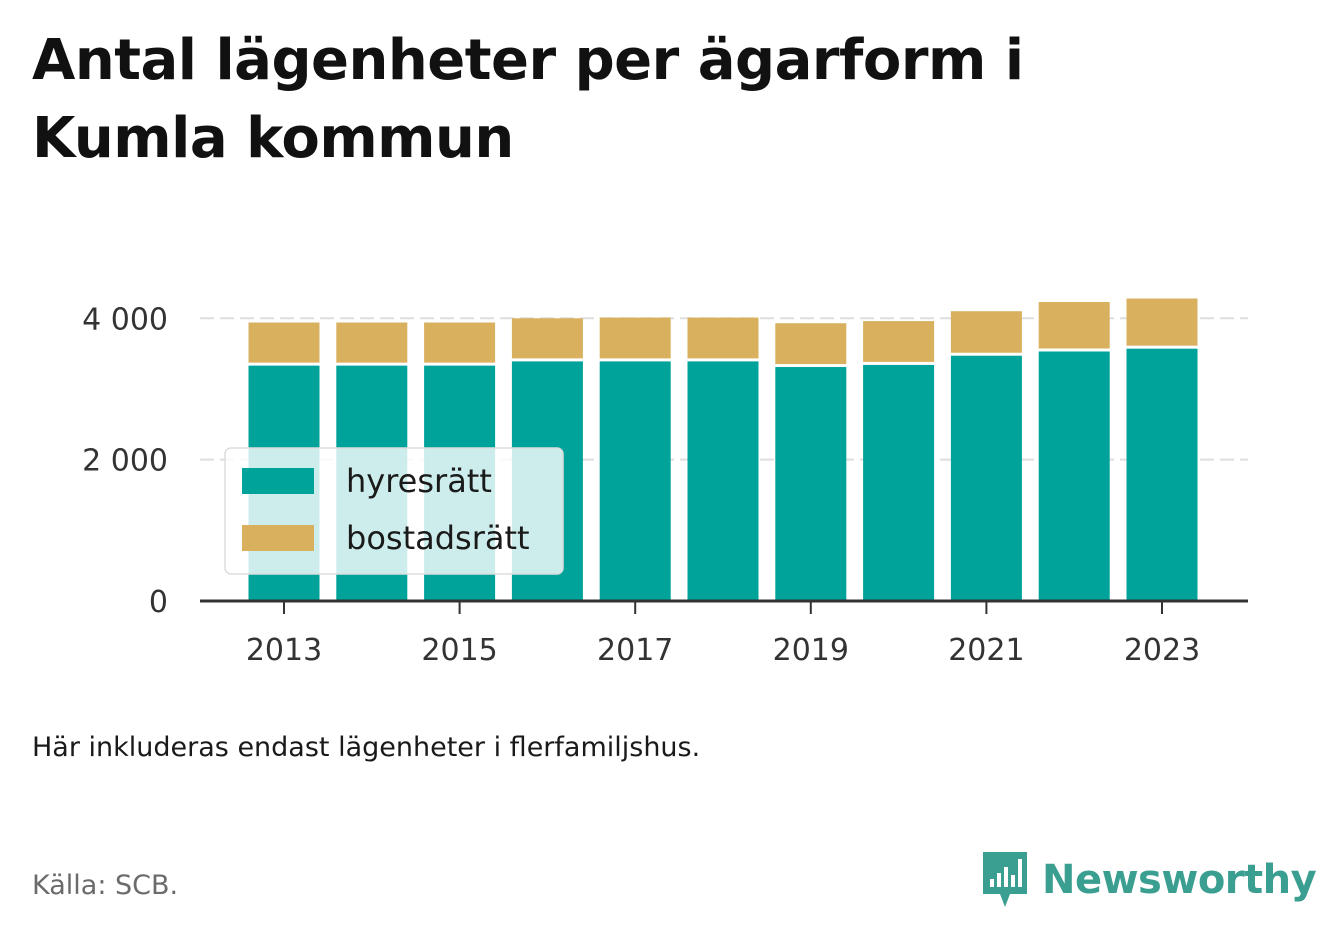  Describe the element at coordinates (105, 885) in the screenshot. I see `source-label: Källa: SCB.` at that location.